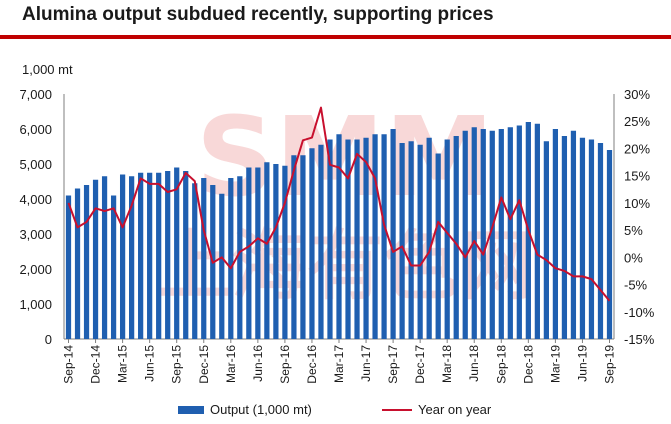 This screenshot has width=671, height=424. Describe the element at coordinates (312, 364) in the screenshot. I see `x-tick-label: Dec-16` at that location.